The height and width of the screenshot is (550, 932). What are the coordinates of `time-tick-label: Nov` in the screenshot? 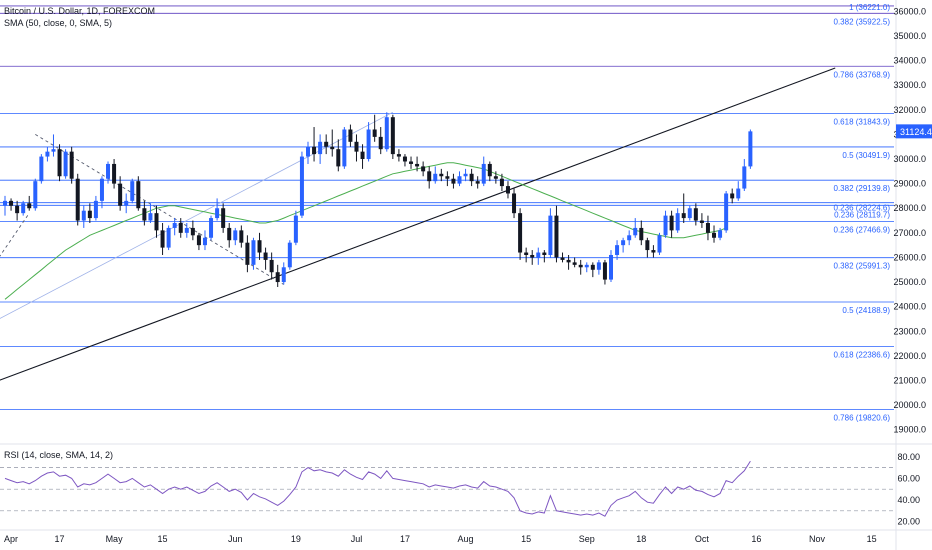 It's located at (817, 539).